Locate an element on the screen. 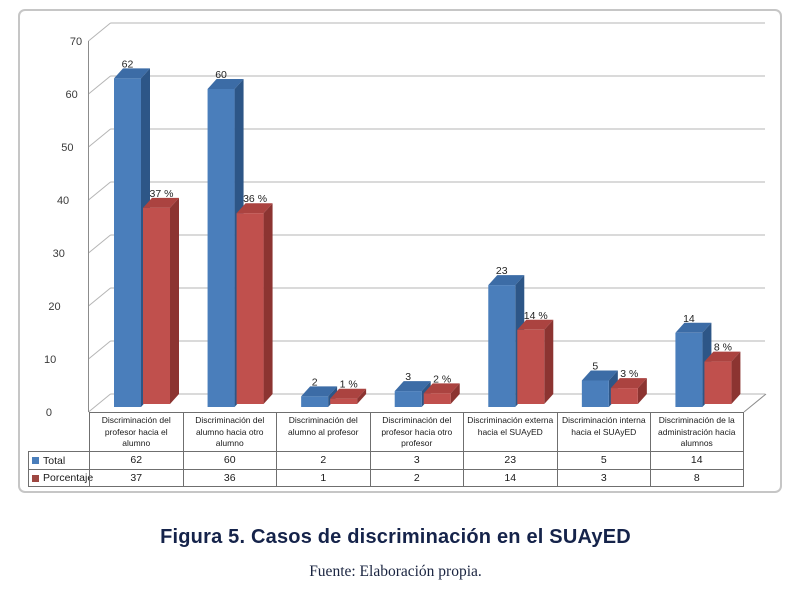  legend-cell: Total is located at coordinates (58, 460).